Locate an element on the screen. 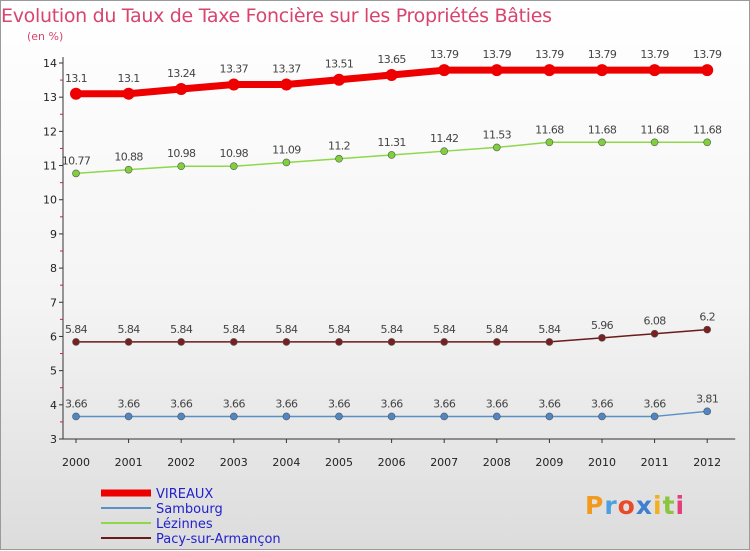 Image resolution: width=750 pixels, height=551 pixels. x-tick-label: 2002 is located at coordinates (181, 462).